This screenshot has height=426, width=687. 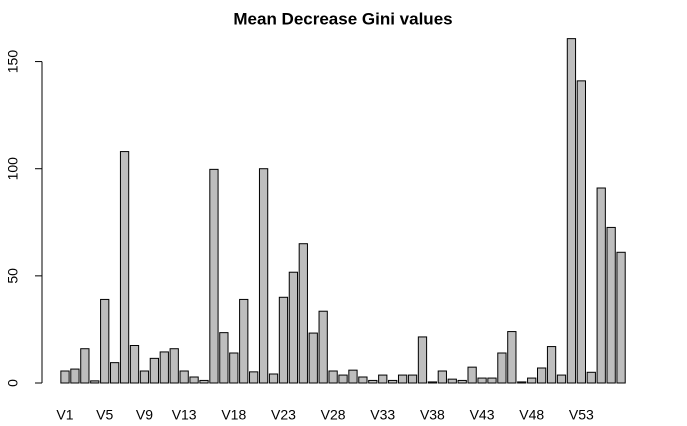 What do you see at coordinates (13, 276) in the screenshot?
I see `y-tick-label: 50` at bounding box center [13, 276].